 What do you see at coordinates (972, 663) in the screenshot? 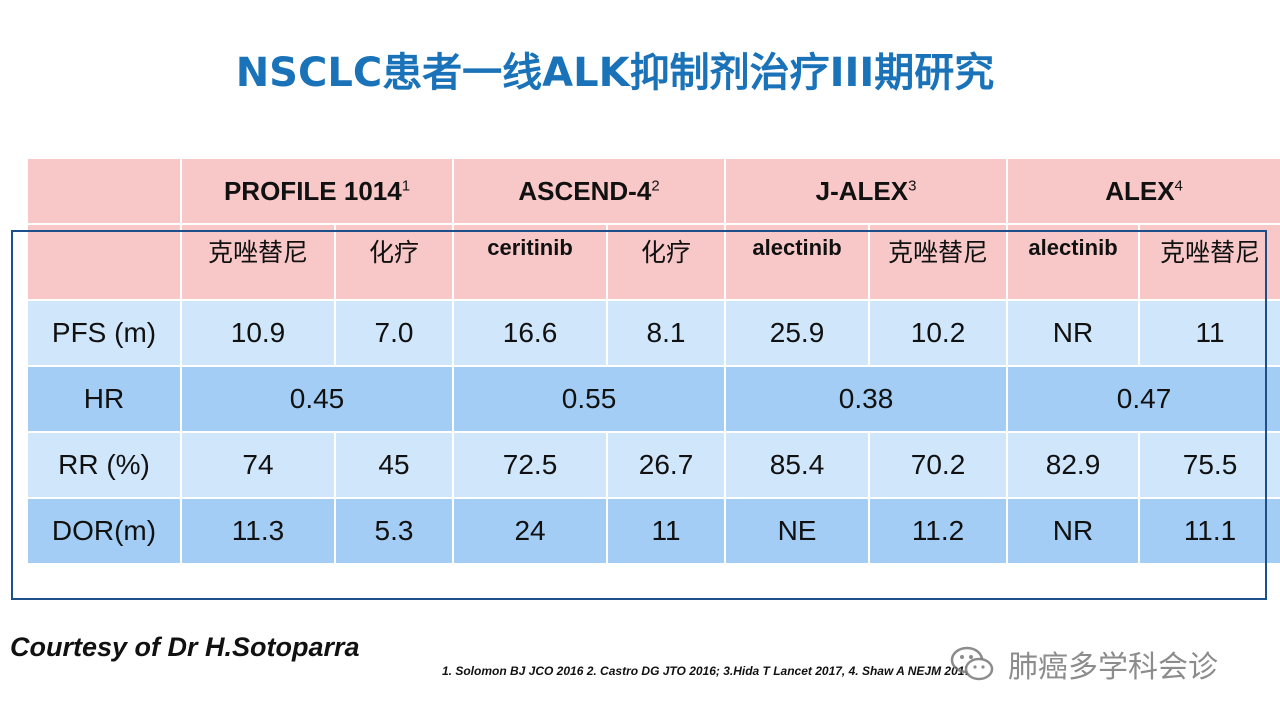
I see `wechat-icon` at bounding box center [972, 663].